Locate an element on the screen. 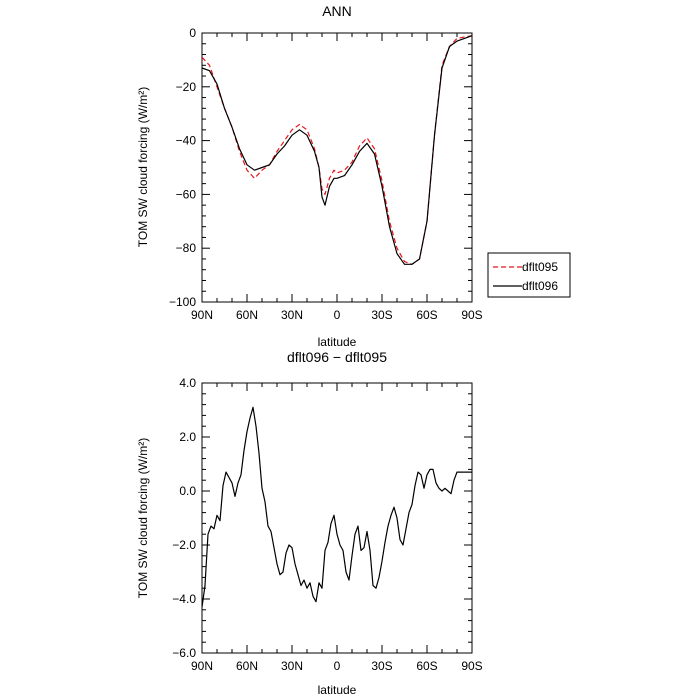  series-line-dflt096 is located at coordinates (337, 150).